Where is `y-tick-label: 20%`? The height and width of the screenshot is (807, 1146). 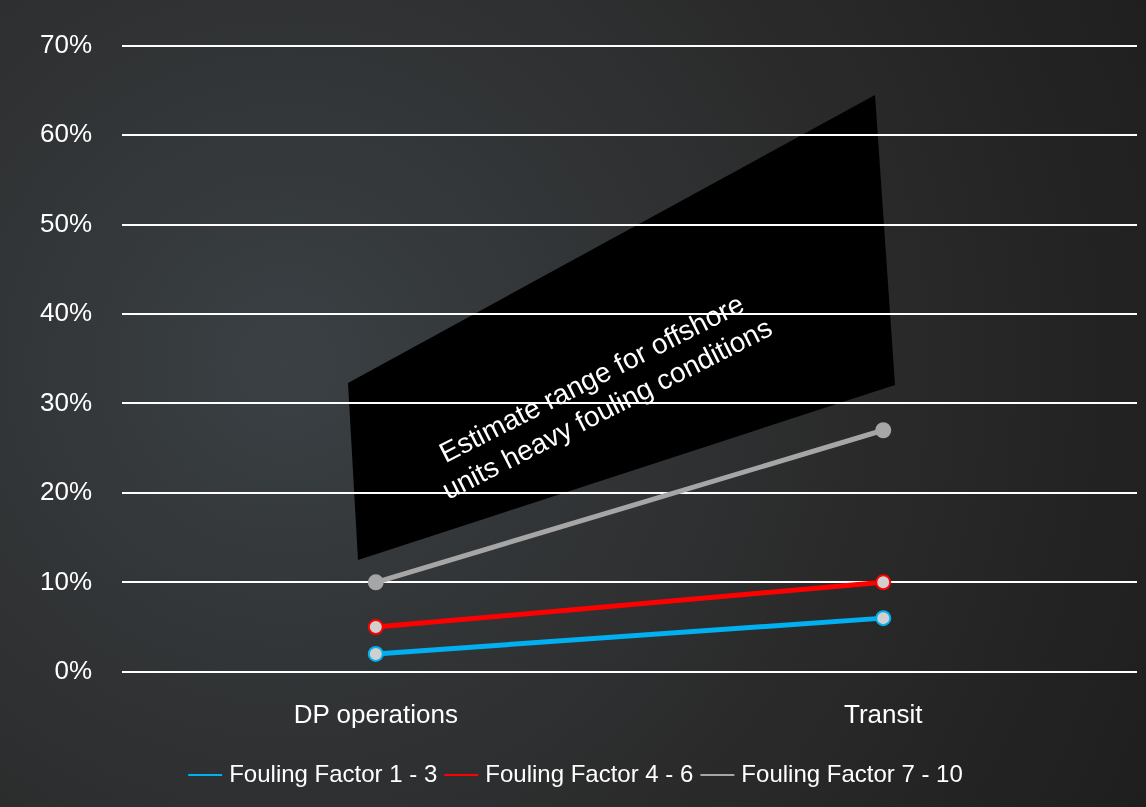
y-tick-label: 20% is located at coordinates (66, 491).